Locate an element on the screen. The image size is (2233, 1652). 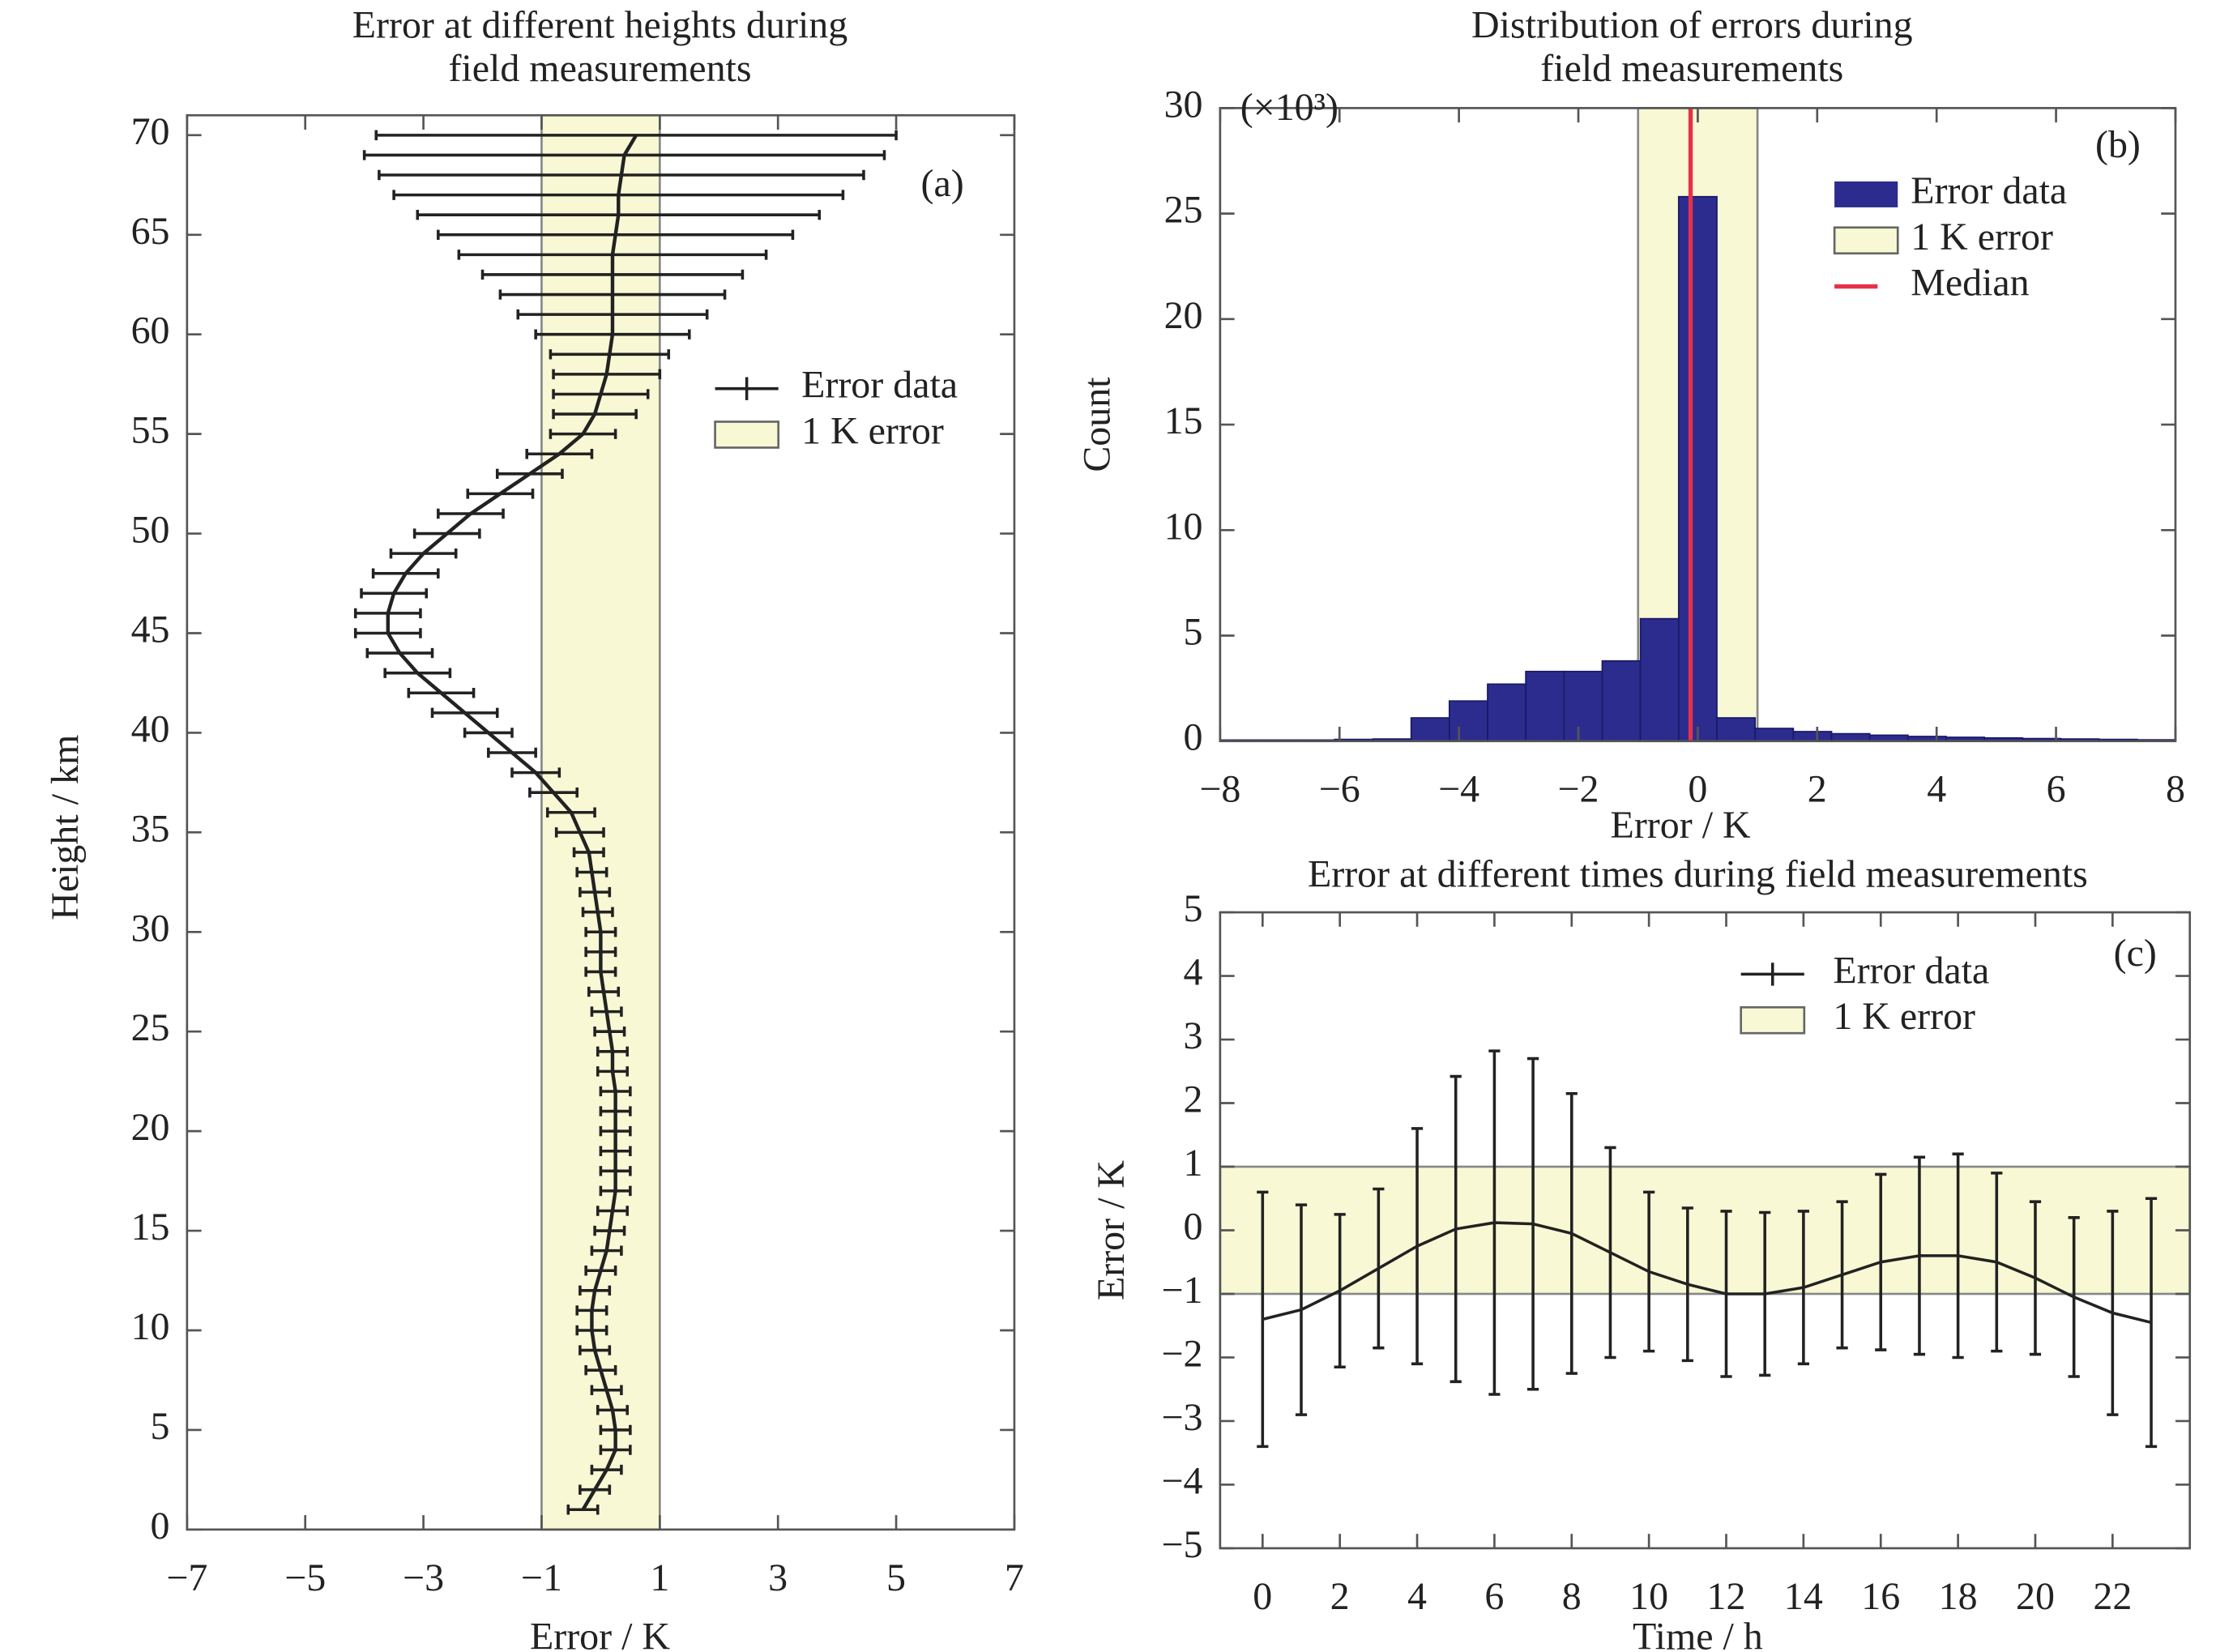
y-tick-label: 2 is located at coordinates (1193, 1099).